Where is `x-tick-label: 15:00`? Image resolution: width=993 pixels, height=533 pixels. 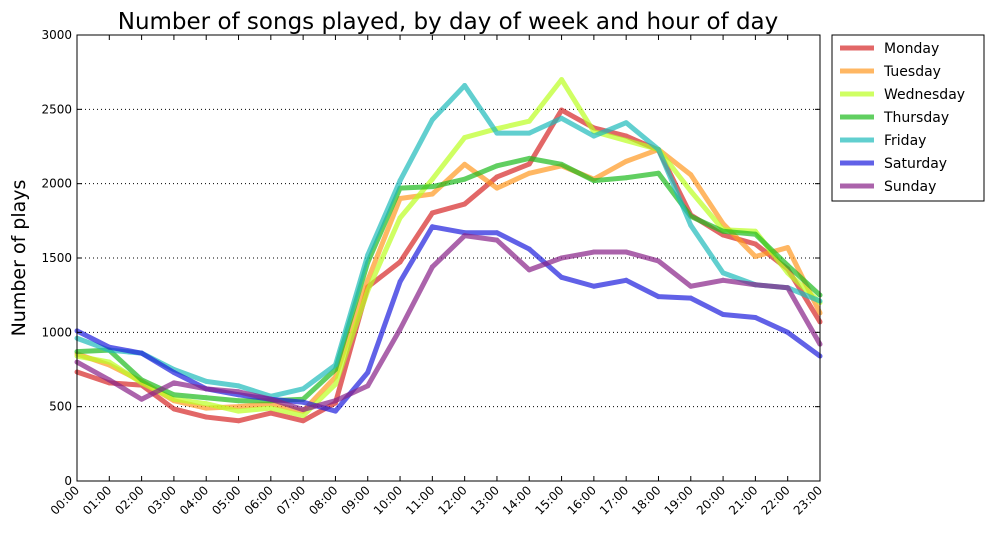 x-tick-label: 15:00 is located at coordinates (549, 500).